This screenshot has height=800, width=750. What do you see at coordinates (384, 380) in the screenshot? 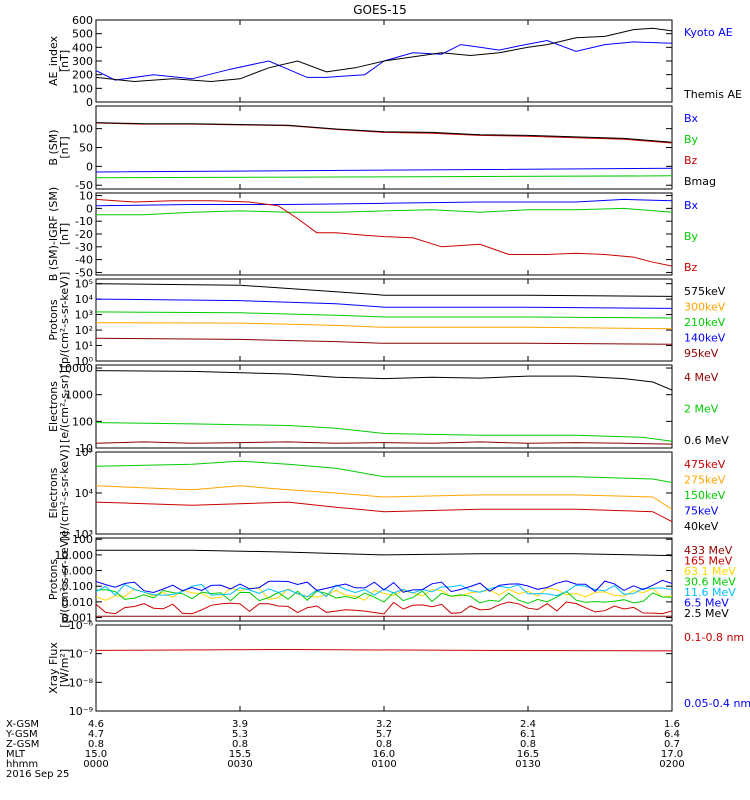
I see `series-line-0.6 MeV` at bounding box center [384, 380].